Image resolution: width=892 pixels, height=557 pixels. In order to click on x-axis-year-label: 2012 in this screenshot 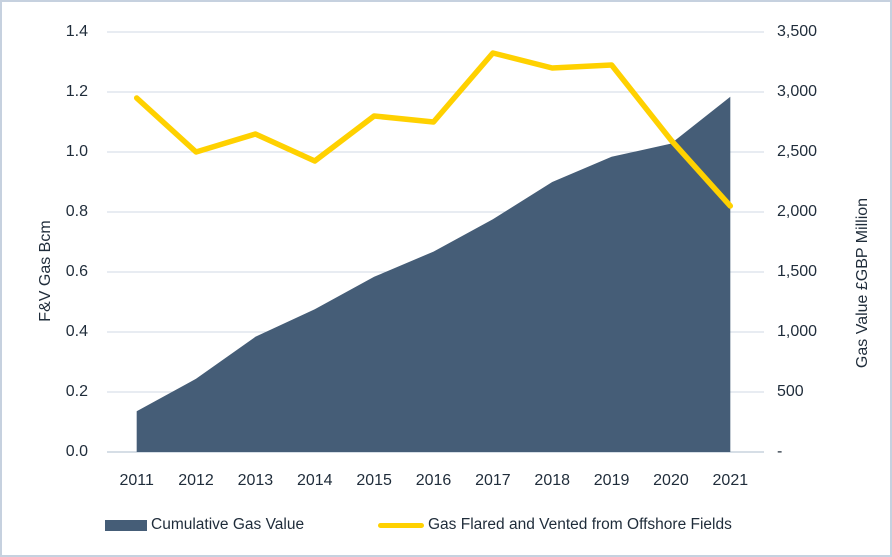, I will do `click(196, 480)`.